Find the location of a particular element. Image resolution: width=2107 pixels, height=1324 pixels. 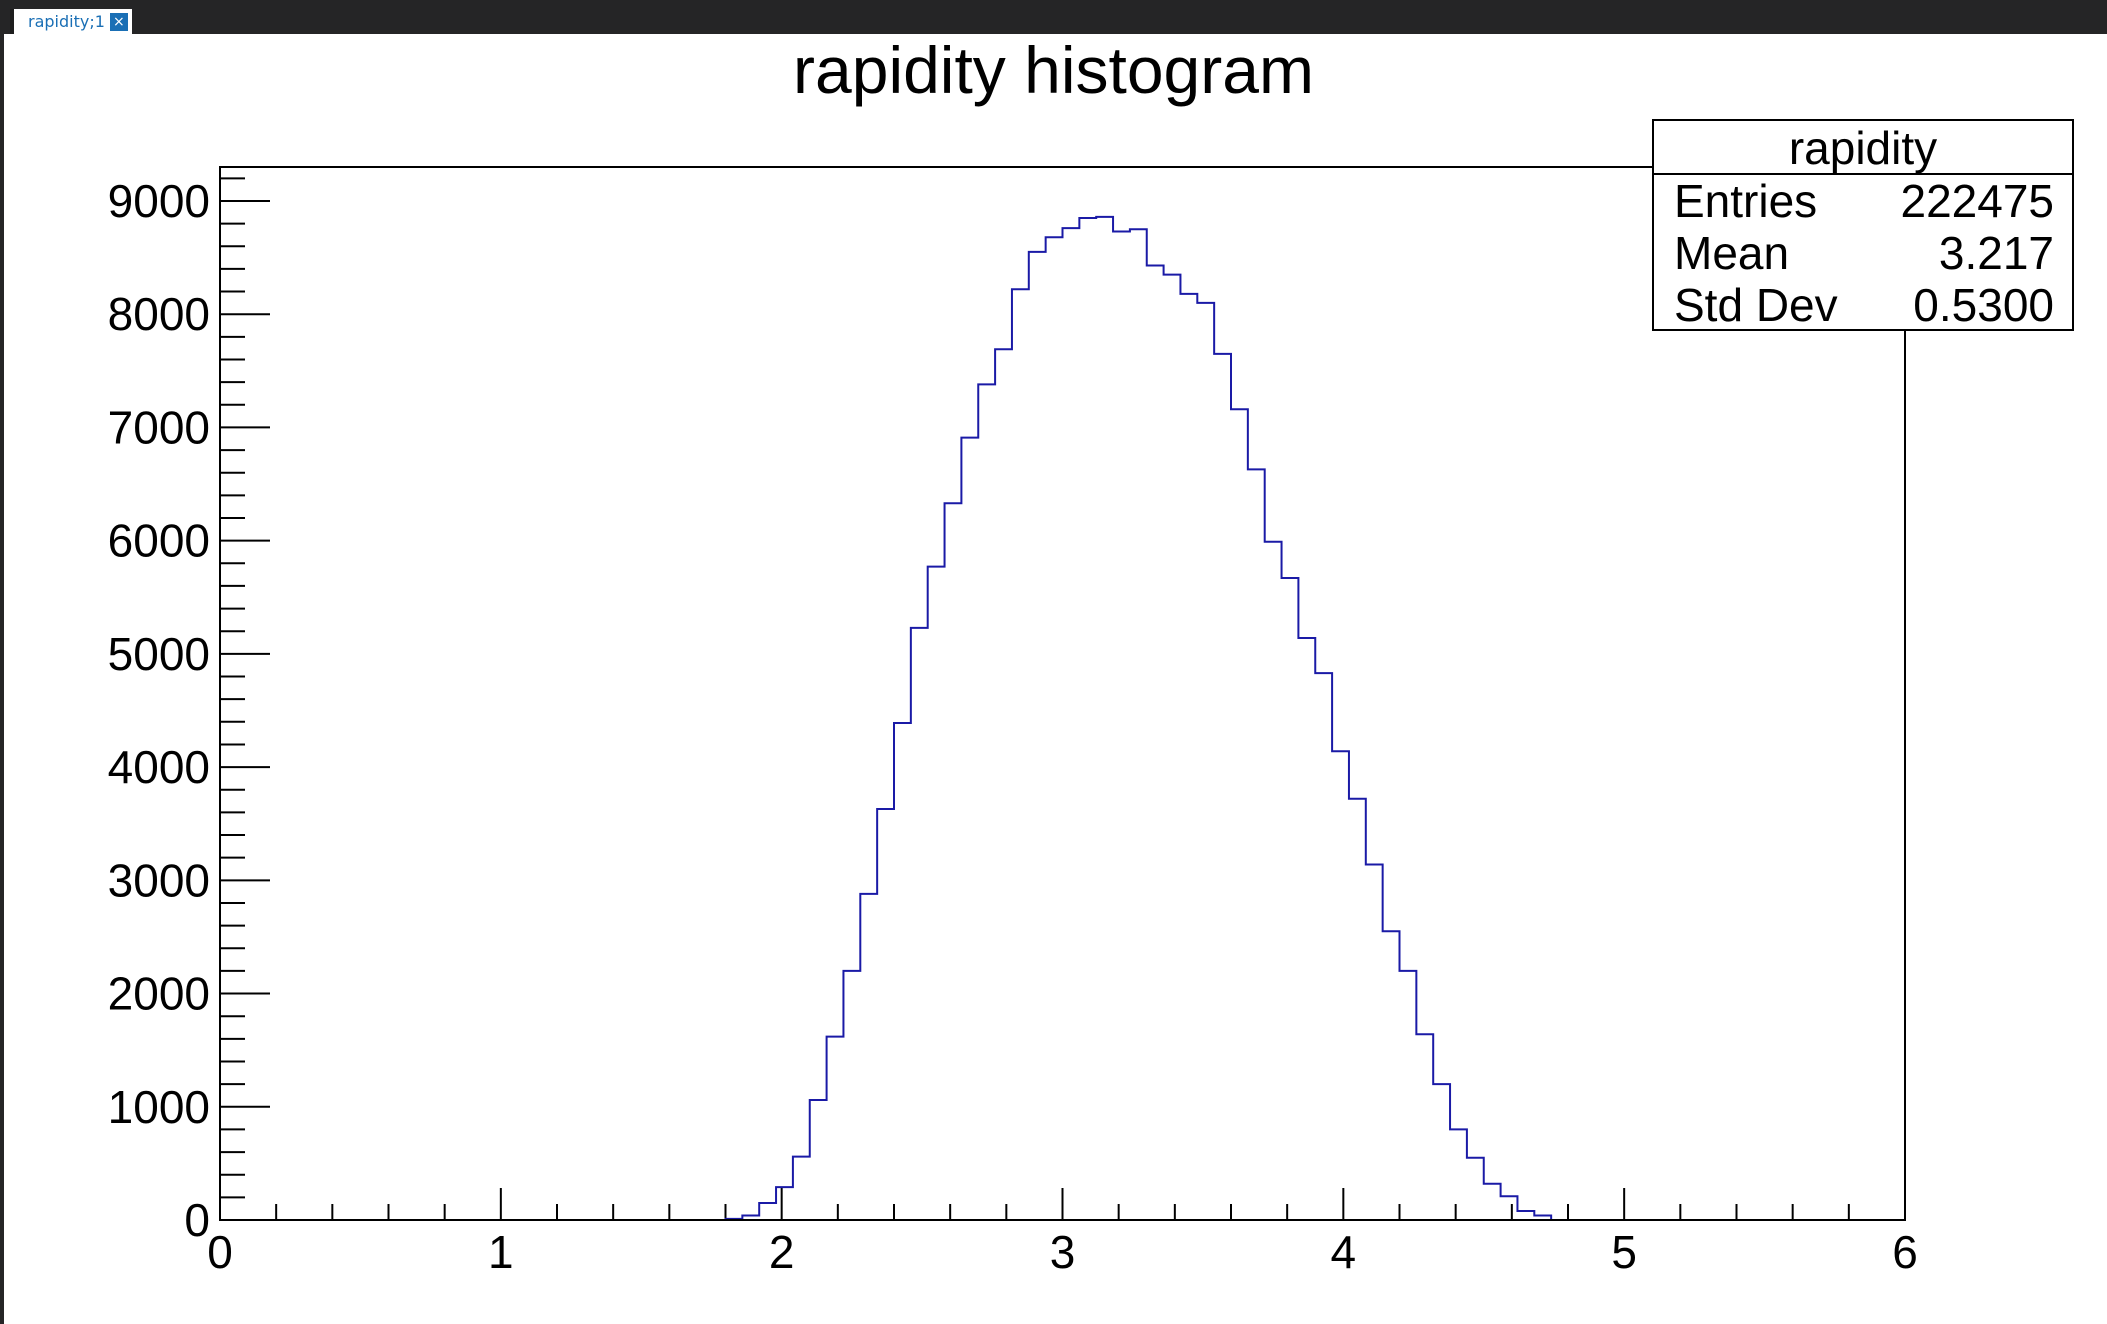

y-tick-label: 1000 is located at coordinates (159, 1107).